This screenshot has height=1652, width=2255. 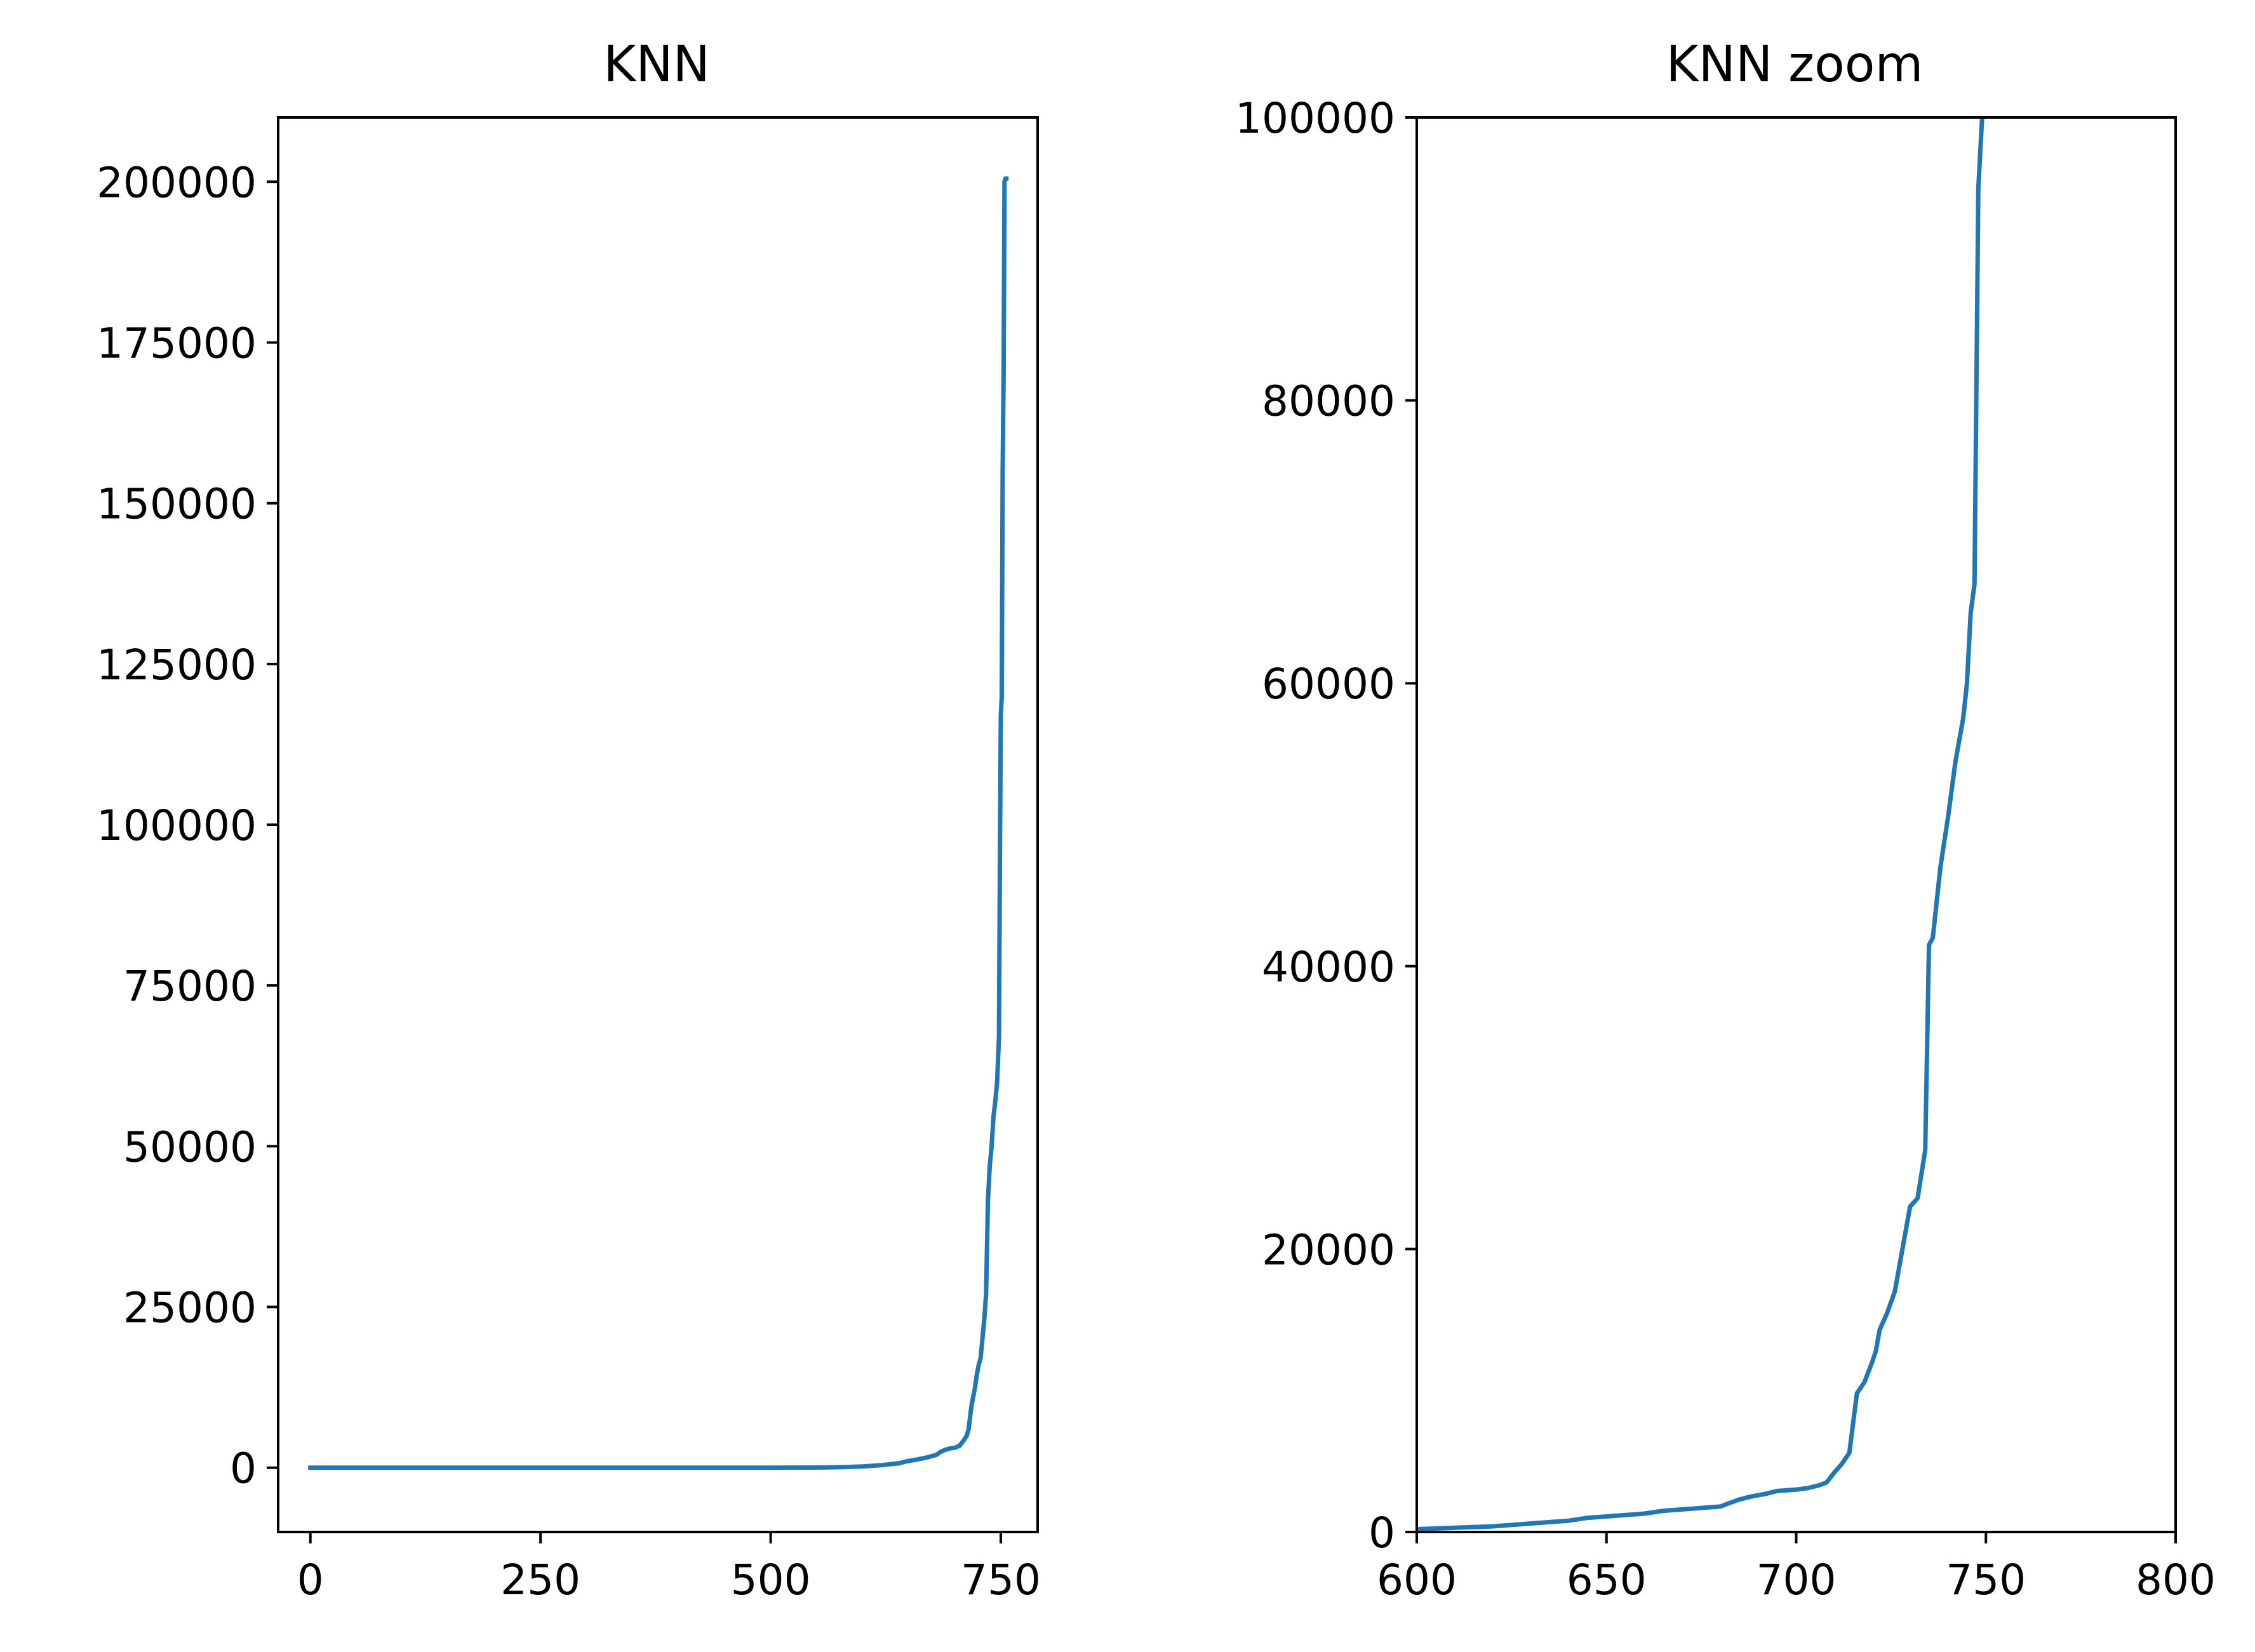 I want to click on x-tick-label: 500, so click(x=771, y=1579).